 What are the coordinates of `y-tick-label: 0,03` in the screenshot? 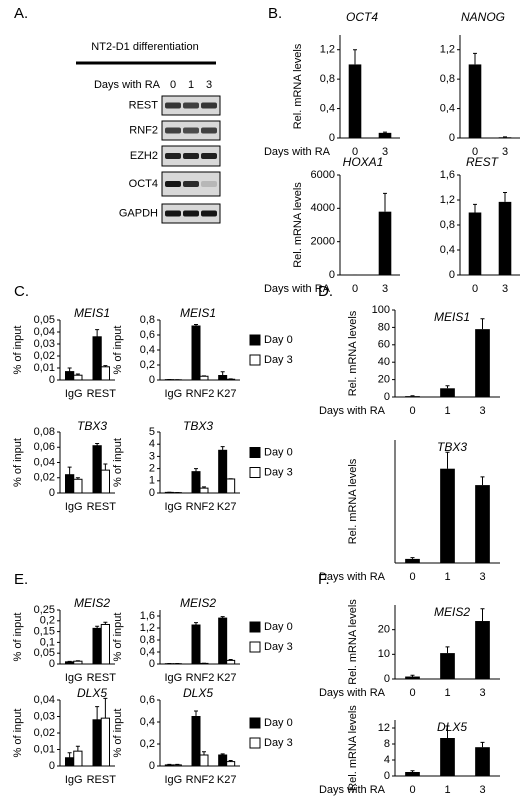 It's located at (44, 344).